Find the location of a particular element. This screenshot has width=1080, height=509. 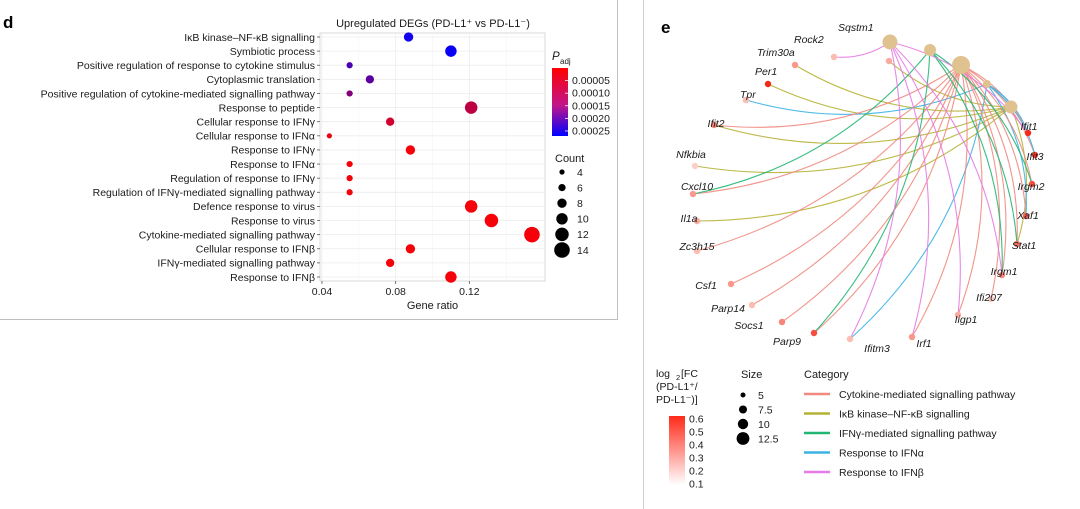

padj-colorbar is located at coordinates (560, 102).